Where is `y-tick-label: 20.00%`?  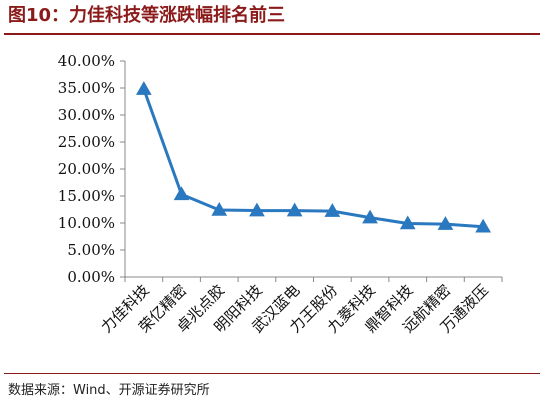
y-tick-label: 20.00% is located at coordinates (86, 169).